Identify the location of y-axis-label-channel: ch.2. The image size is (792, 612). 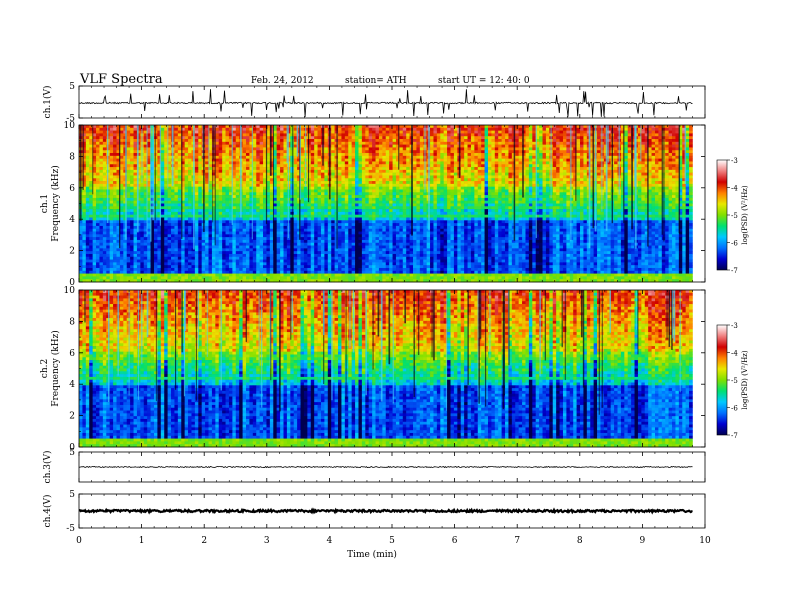
(45, 368).